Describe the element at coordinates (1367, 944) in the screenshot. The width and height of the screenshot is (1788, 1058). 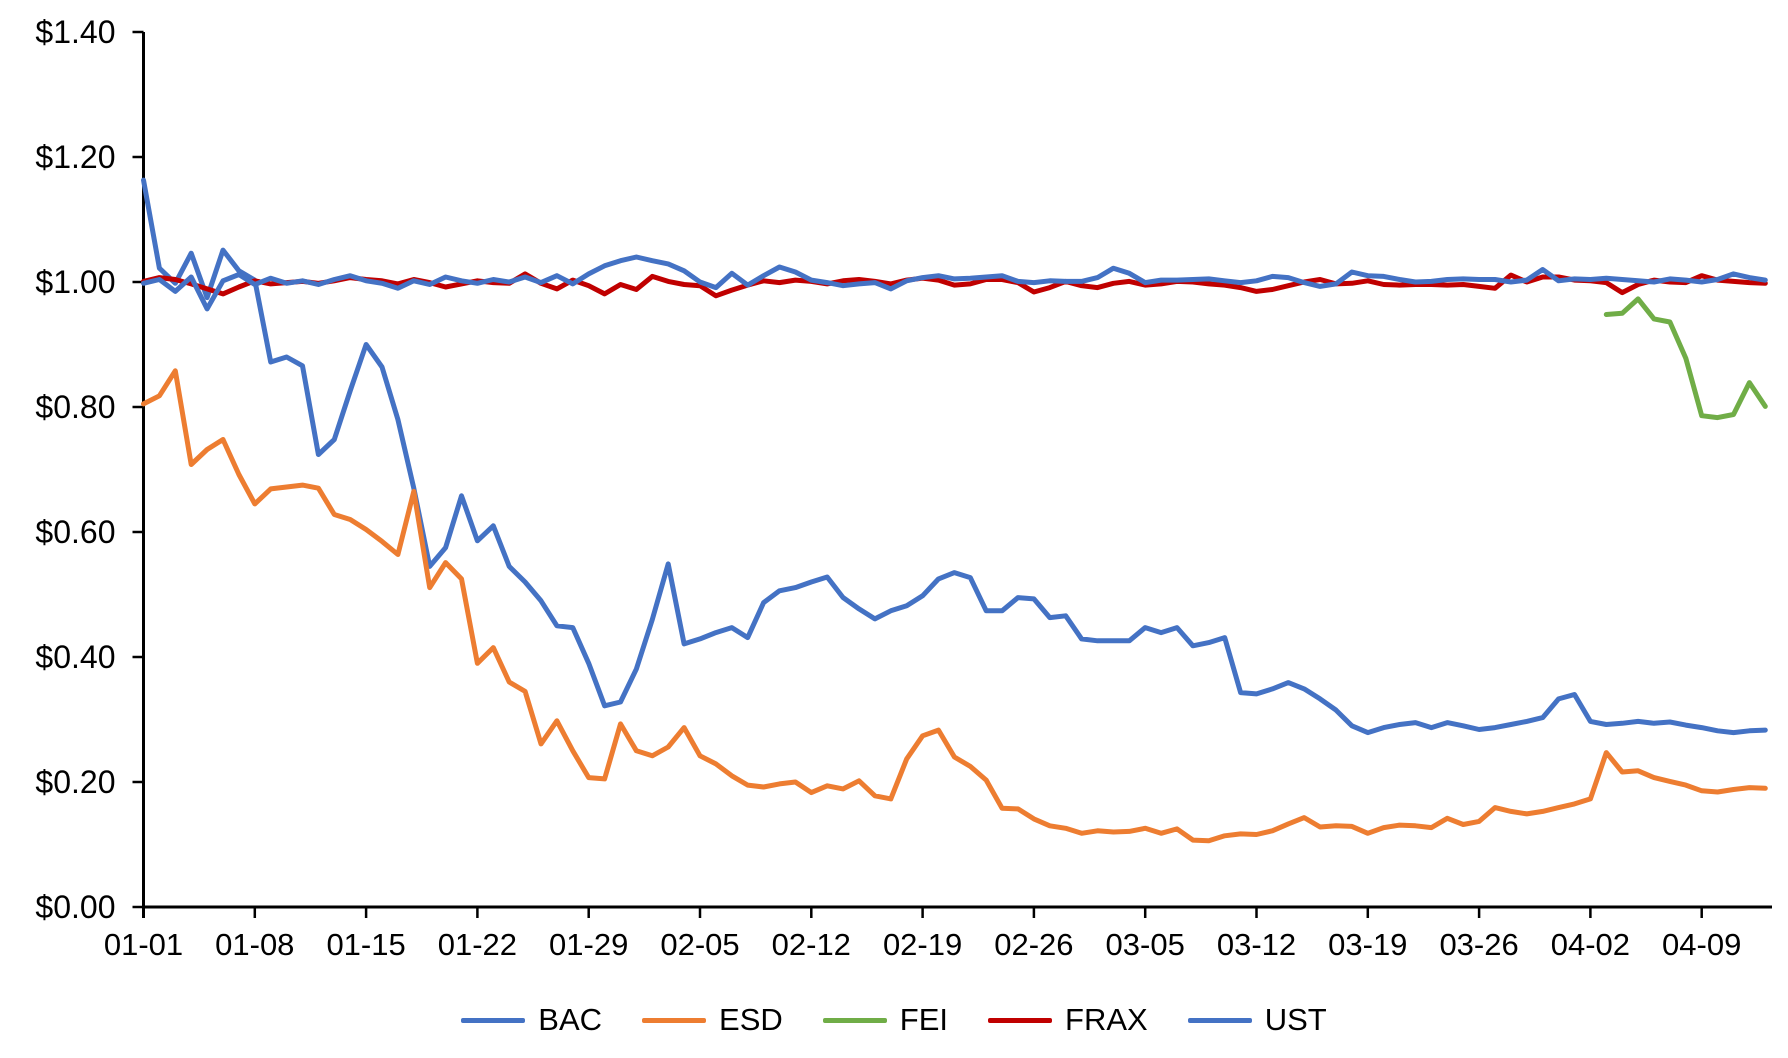
I see `x-tick-label: 03-19` at that location.